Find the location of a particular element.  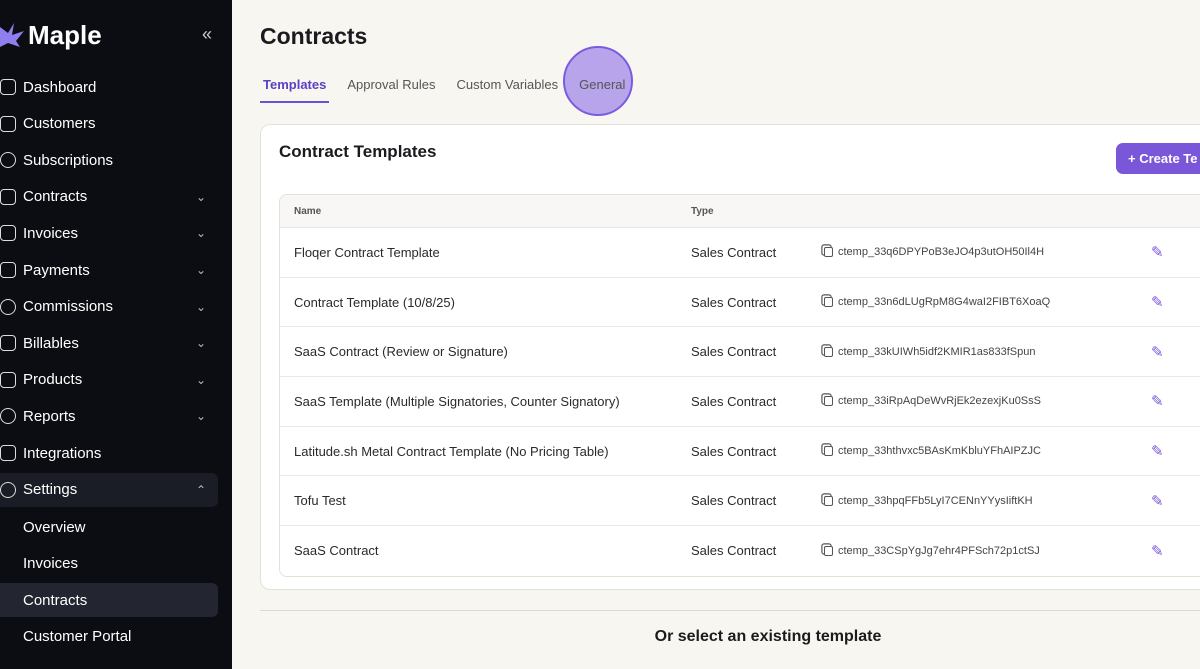

template-id: ctemp_33CSpYgJg7ehr4PFSch72p1ctSJ is located at coordinates (987, 551).